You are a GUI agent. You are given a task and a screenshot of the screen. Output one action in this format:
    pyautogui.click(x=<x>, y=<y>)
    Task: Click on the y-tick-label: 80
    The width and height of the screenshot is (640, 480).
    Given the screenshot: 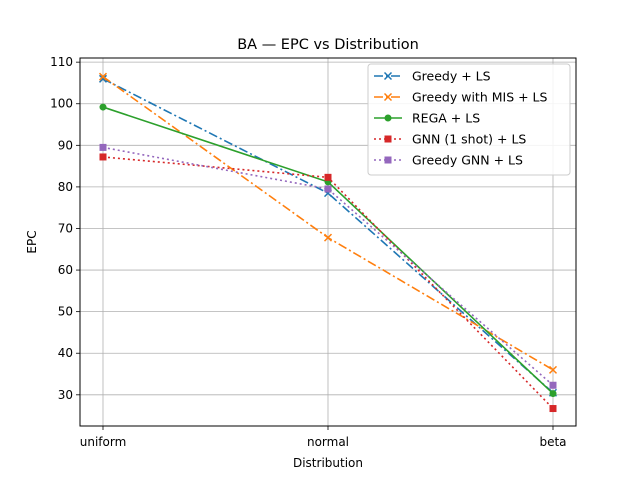 What is the action you would take?
    pyautogui.click(x=65, y=187)
    